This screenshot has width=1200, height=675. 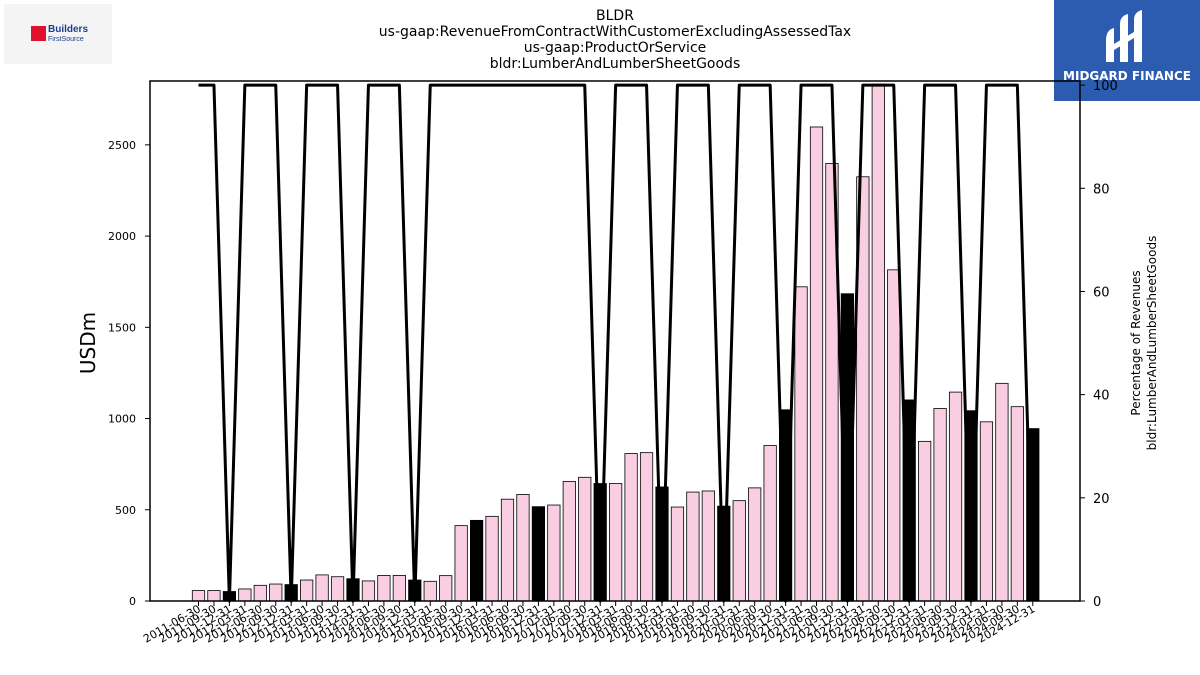 I want to click on y-tick-label: 0, so click(x=132, y=601).